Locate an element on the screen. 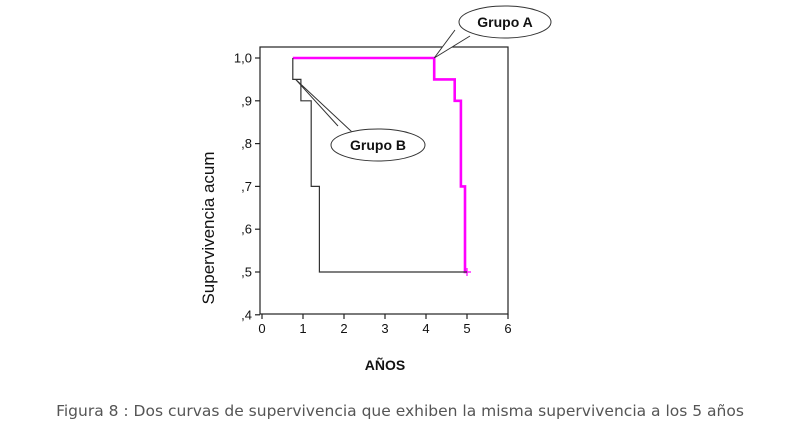  y-tick-label: ,6 is located at coordinates (246, 229).